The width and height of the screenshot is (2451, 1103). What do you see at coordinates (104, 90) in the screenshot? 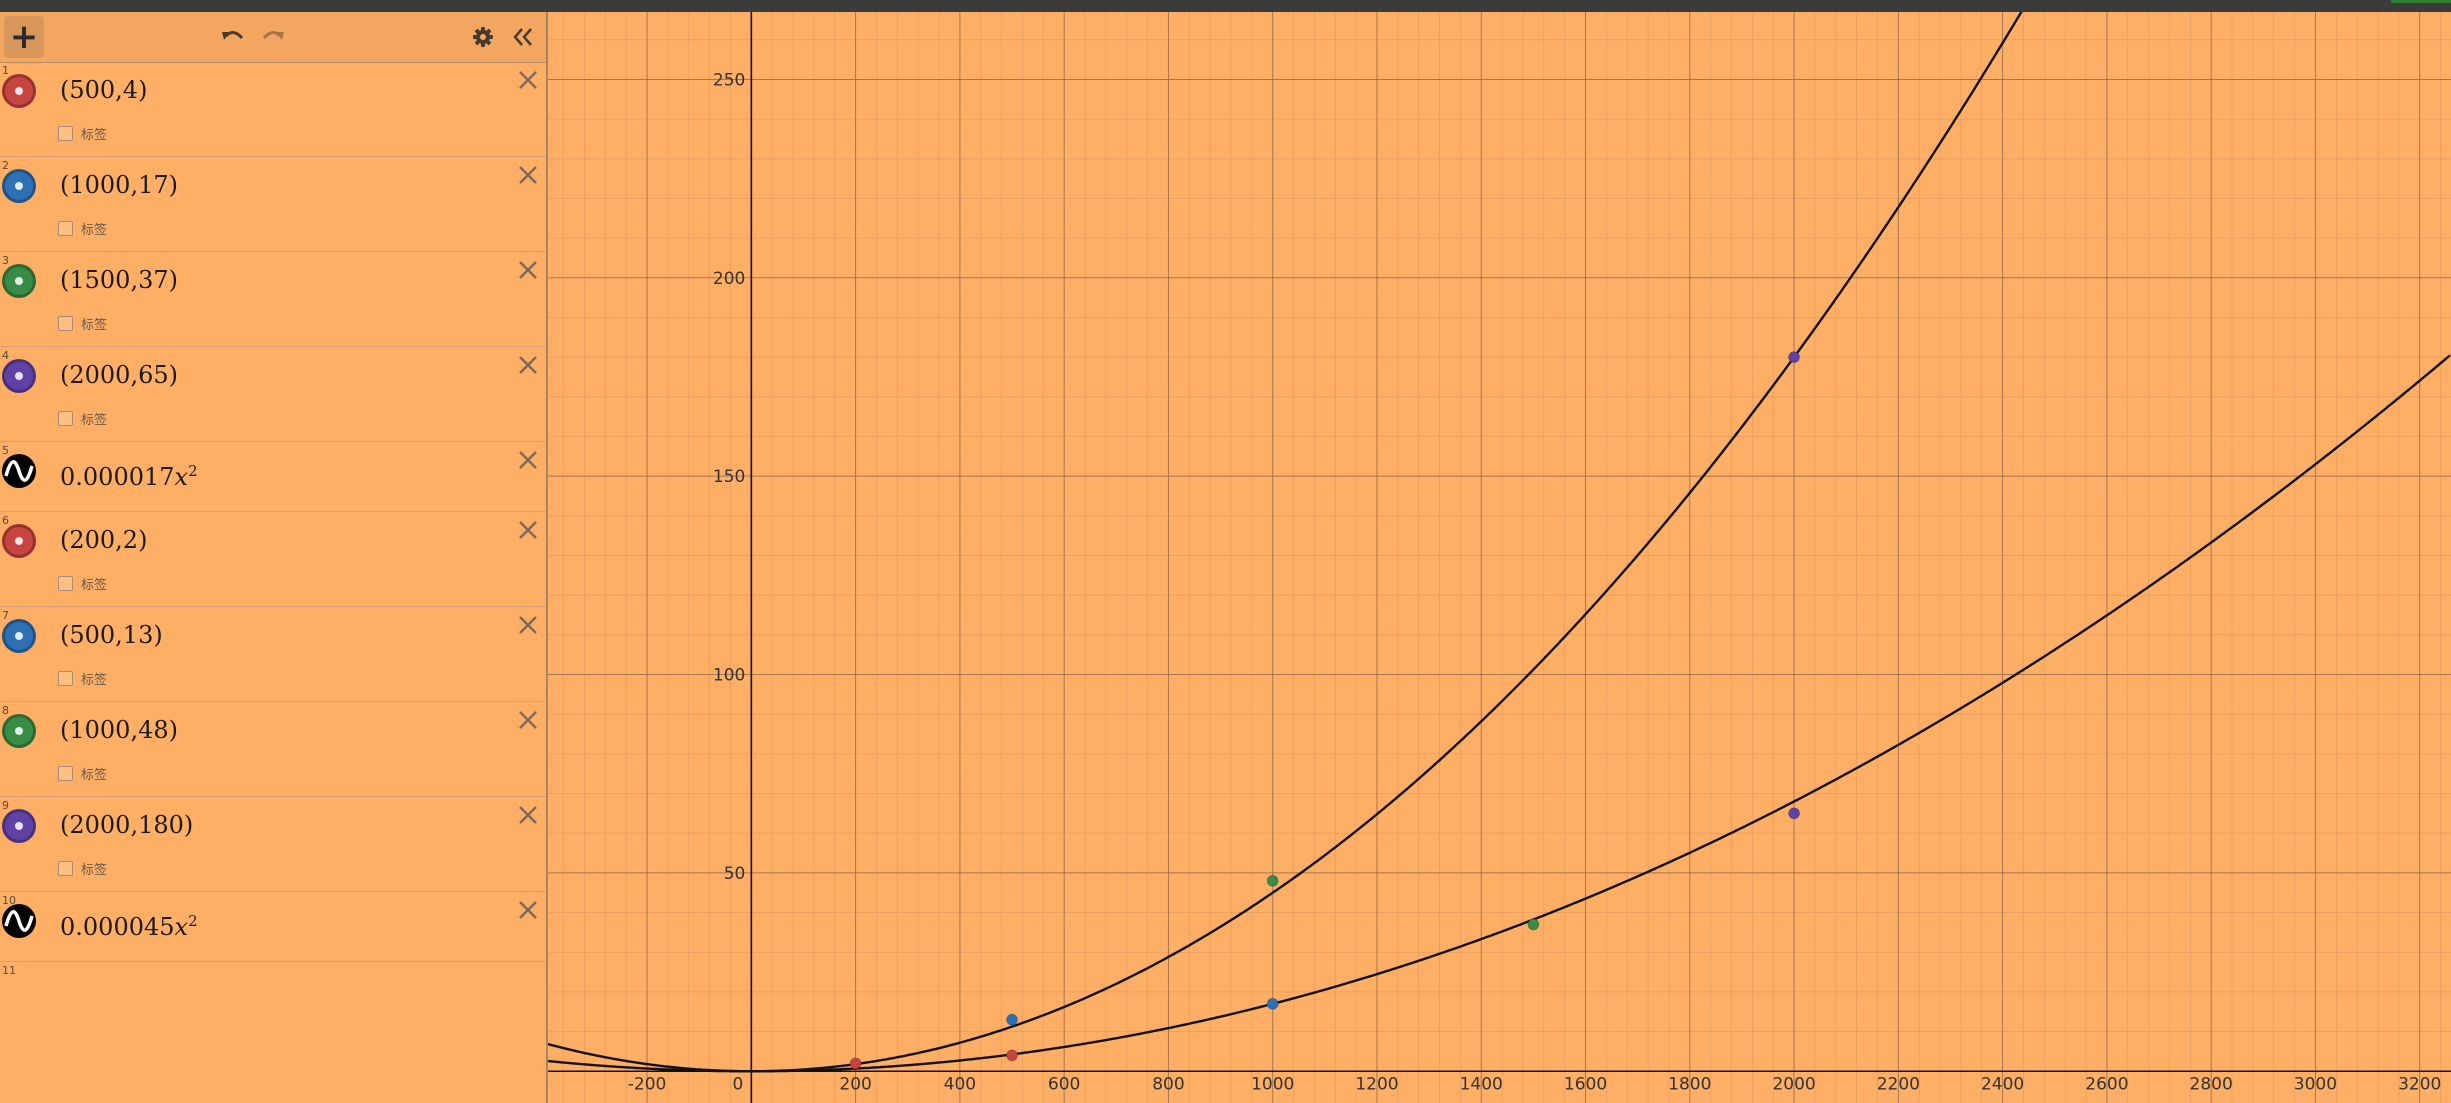
I see `point-expression-text: (500,4)` at bounding box center [104, 90].